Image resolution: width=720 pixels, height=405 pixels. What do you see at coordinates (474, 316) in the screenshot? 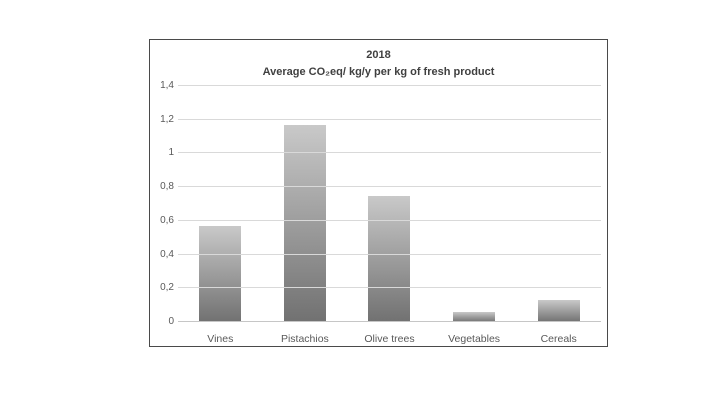
I see `bar-vegetables` at bounding box center [474, 316].